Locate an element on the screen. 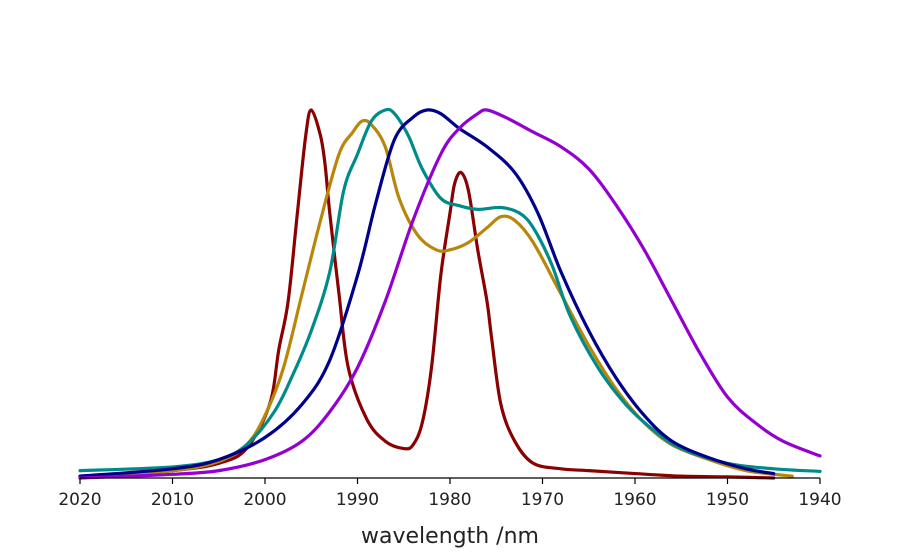  x-tick-label: 1950 is located at coordinates (727, 500).